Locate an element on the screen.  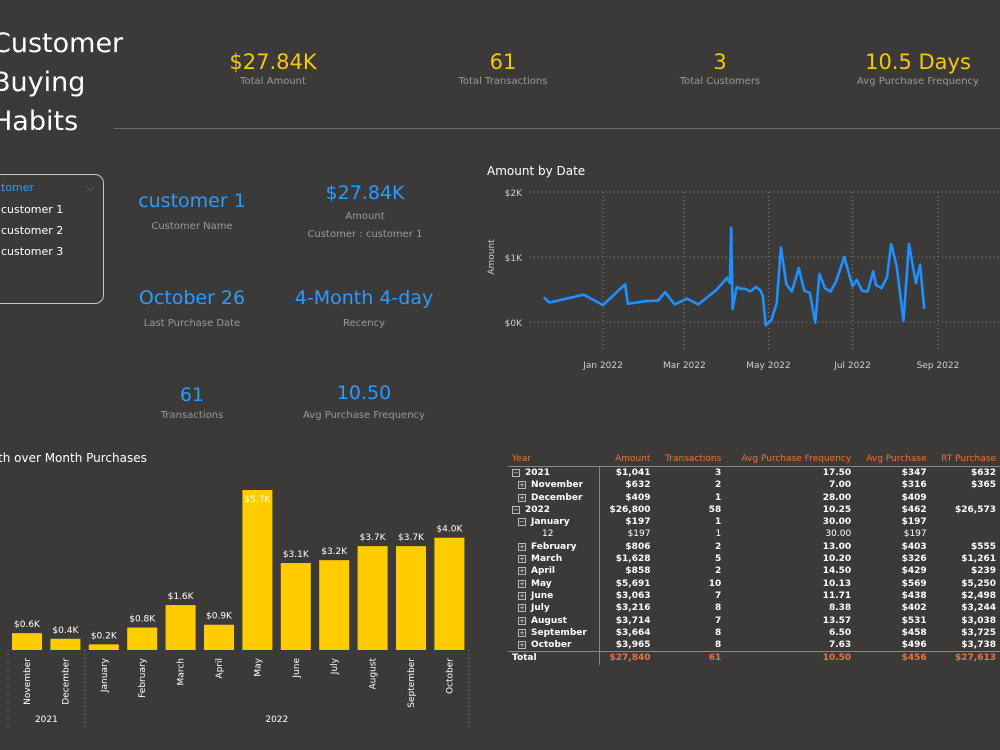
card-label: Transactions is located at coordinates (192, 415).